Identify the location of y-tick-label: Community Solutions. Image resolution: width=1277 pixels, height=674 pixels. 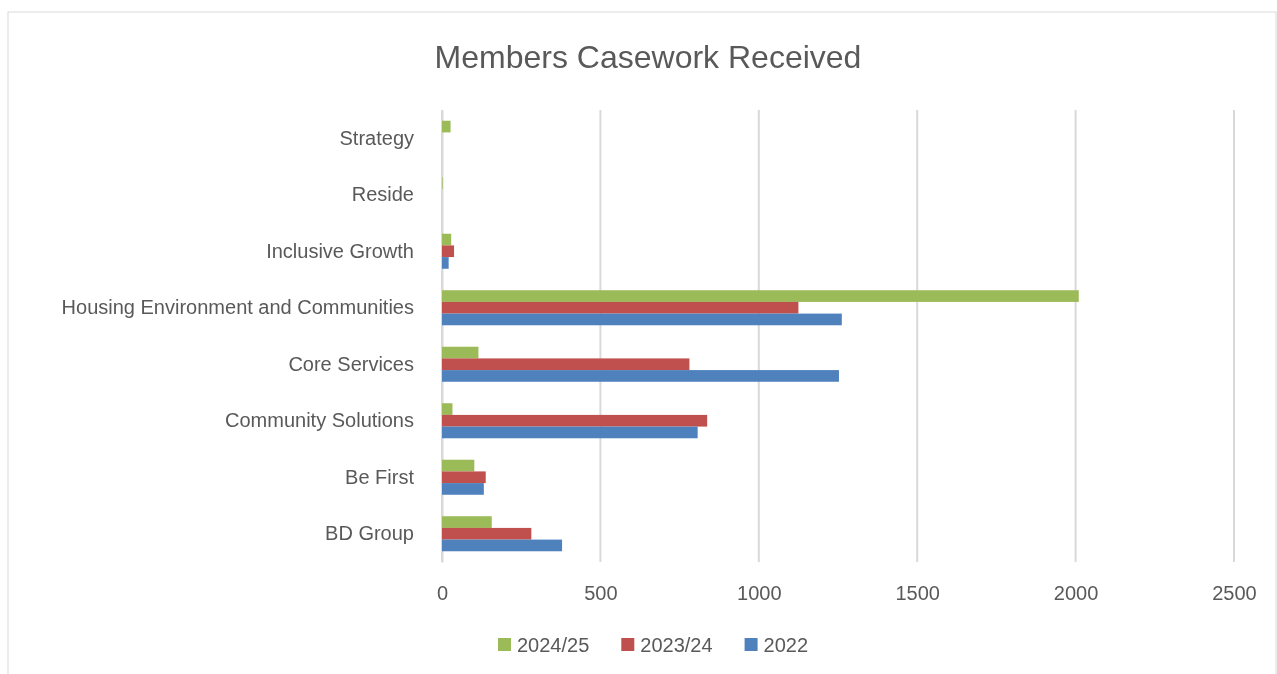
(319, 420).